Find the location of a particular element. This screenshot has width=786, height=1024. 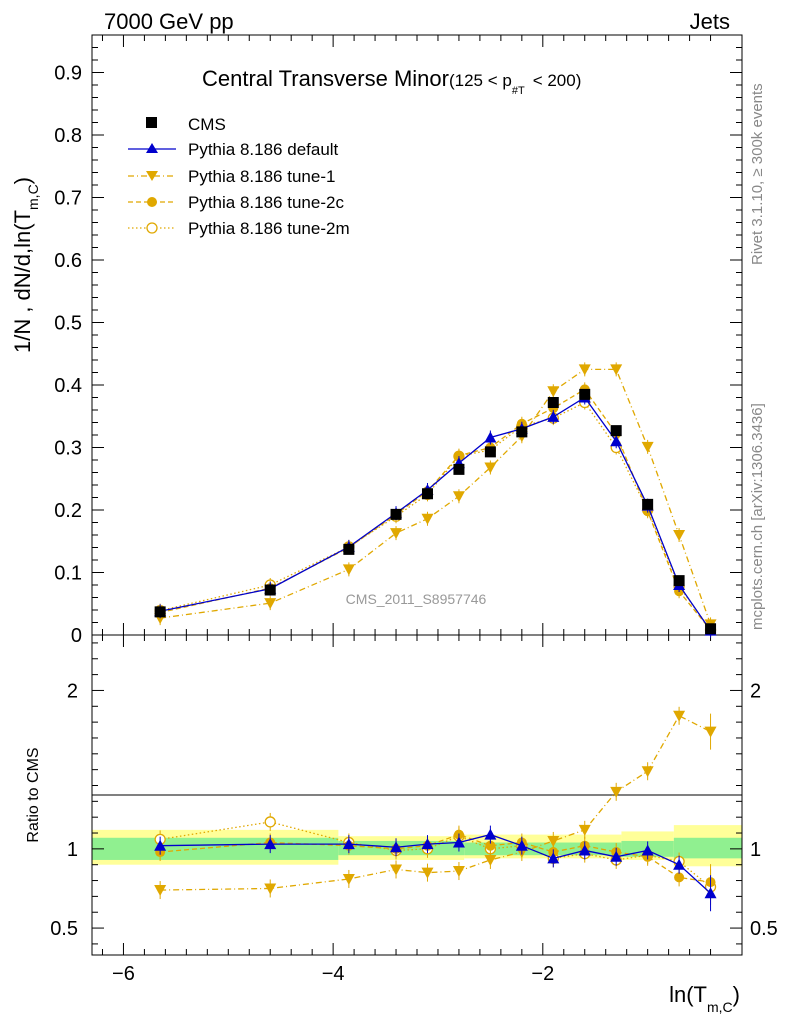

chart-title: Central Transverse Minor(125 < p#T < 200) is located at coordinates (391, 81).